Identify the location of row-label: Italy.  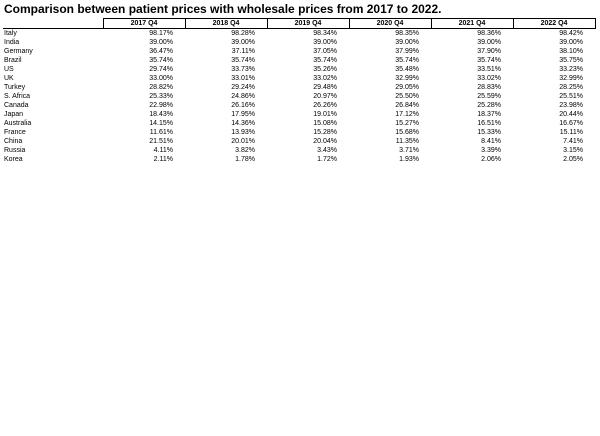
(10, 33).